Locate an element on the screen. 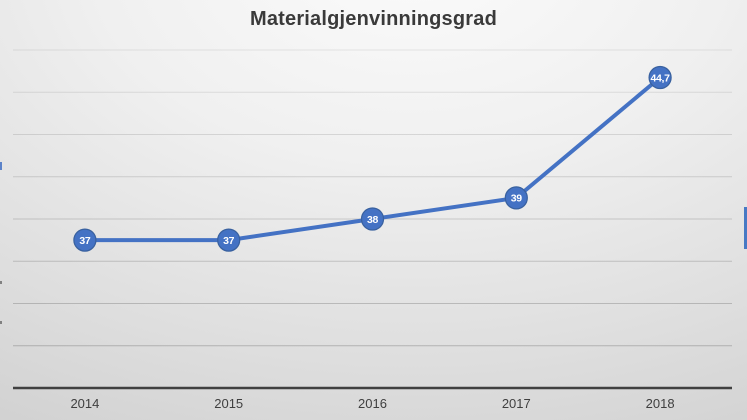  data-point-label: 39 is located at coordinates (517, 199).